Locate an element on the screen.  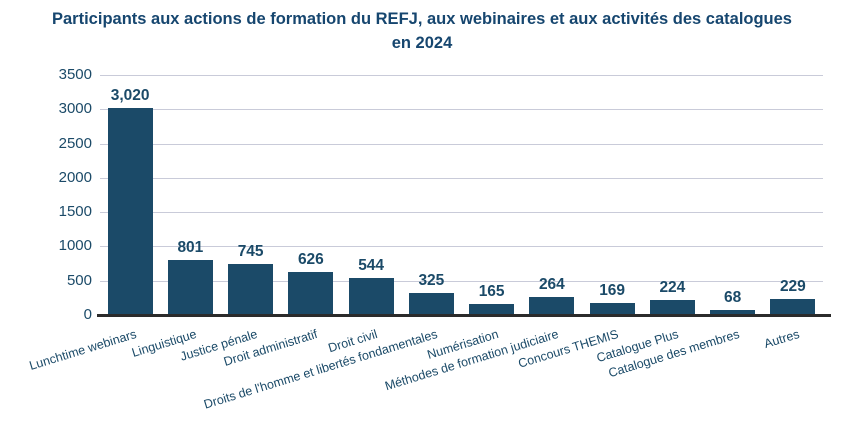
x-axis-line is located at coordinates (464, 315).